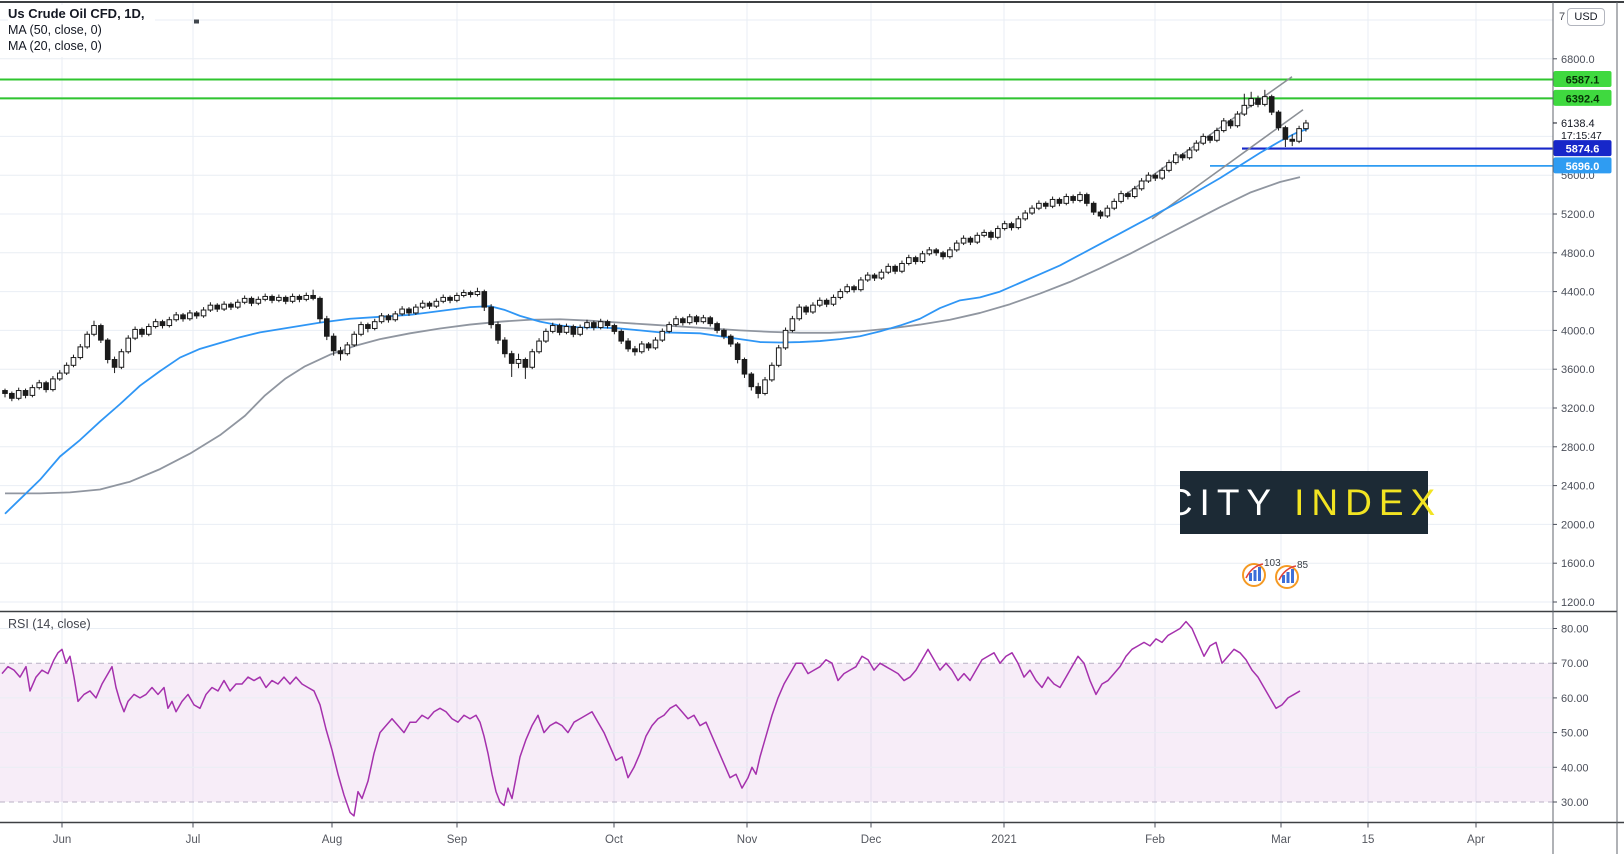 The width and height of the screenshot is (1624, 854). Describe the element at coordinates (1575, 803) in the screenshot. I see `rsi-tick-label: 30.00` at that location.